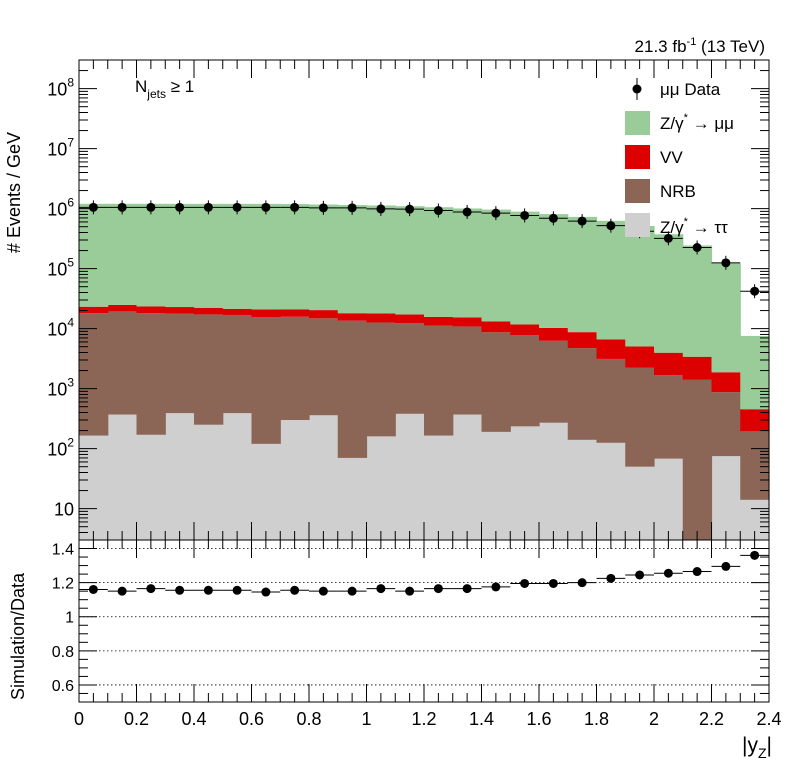 Image resolution: width=796 pixels, height=777 pixels. Describe the element at coordinates (60, 328) in the screenshot. I see `top-ytick-label-4: 10⁴` at that location.